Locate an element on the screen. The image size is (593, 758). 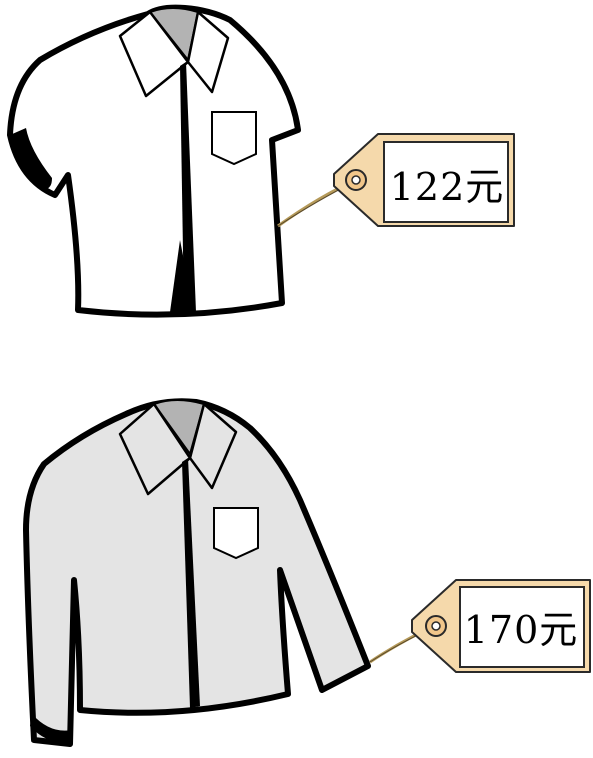
price-label-long-sleeve: 170元 is located at coordinates (521, 629).